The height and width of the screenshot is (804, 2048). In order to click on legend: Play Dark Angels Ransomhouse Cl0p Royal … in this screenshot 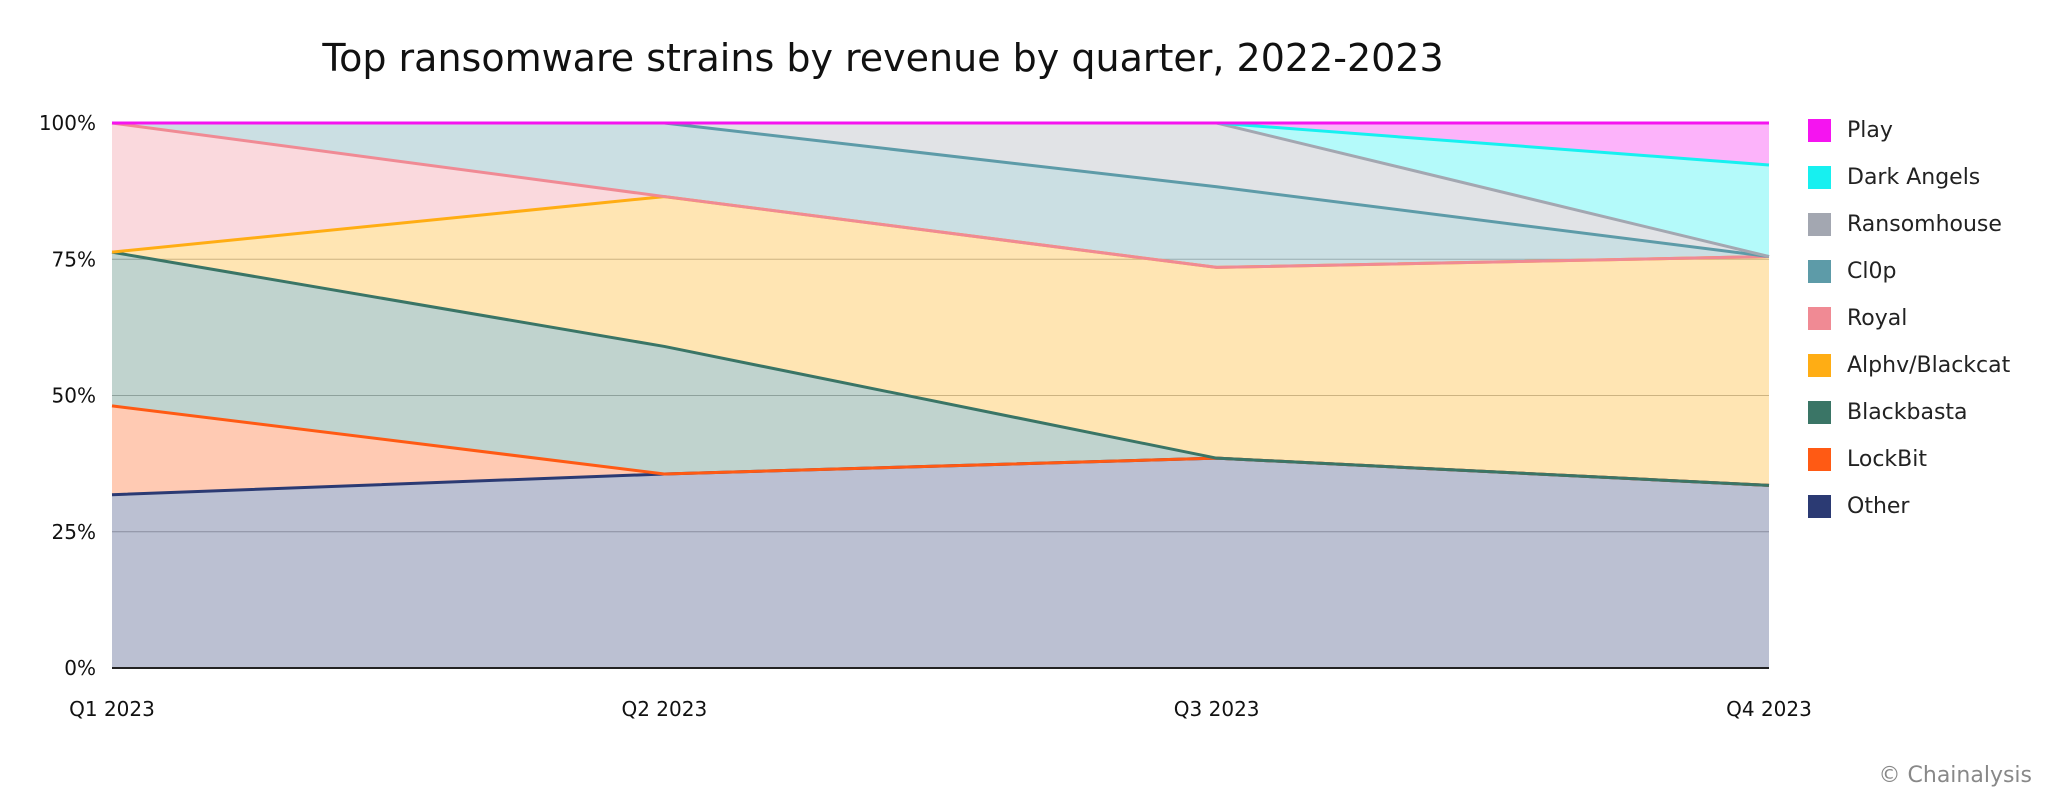, I will do `click(1909, 318)`.